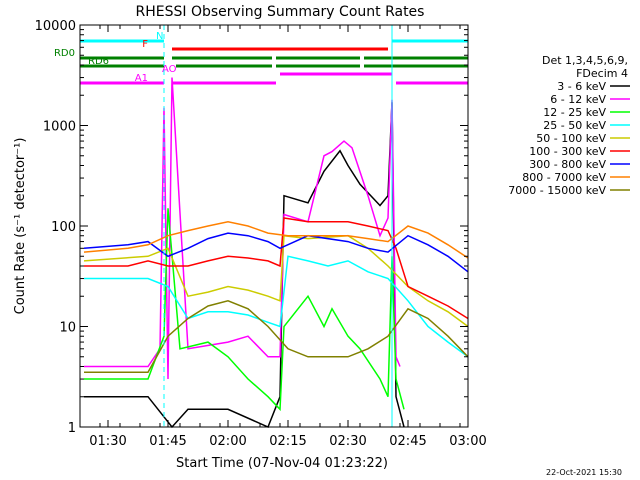 The image size is (640, 480). I want to click on x-tick-label-2: 02:00, so click(227, 441).